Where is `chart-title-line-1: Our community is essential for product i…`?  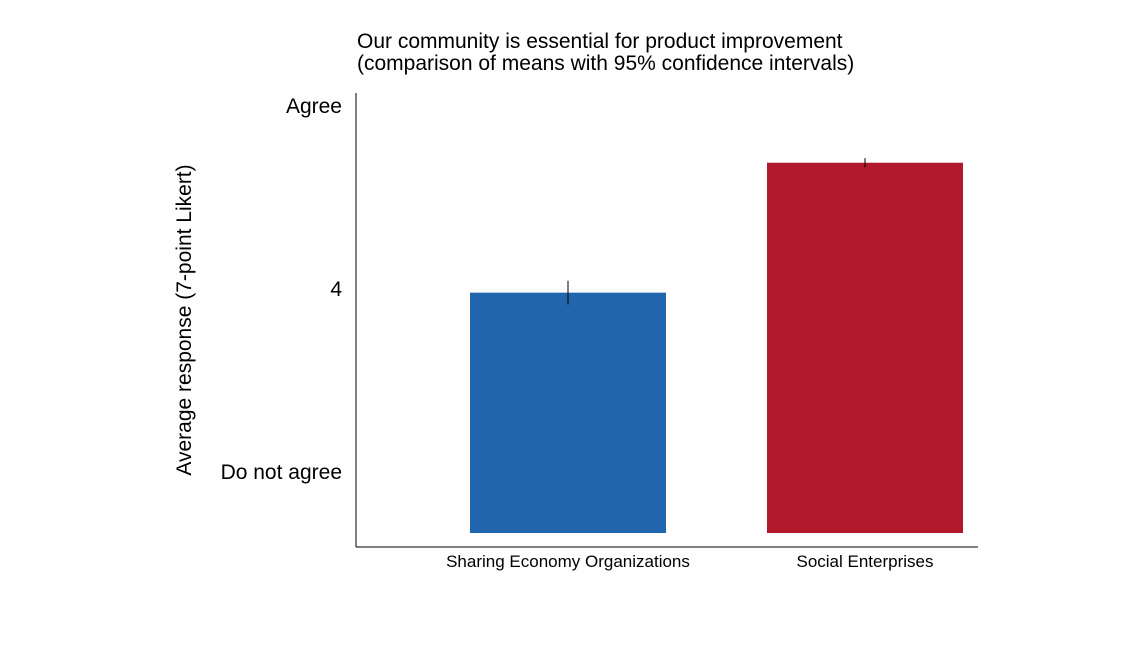
chart-title-line-1: Our community is essential for product i… is located at coordinates (600, 41).